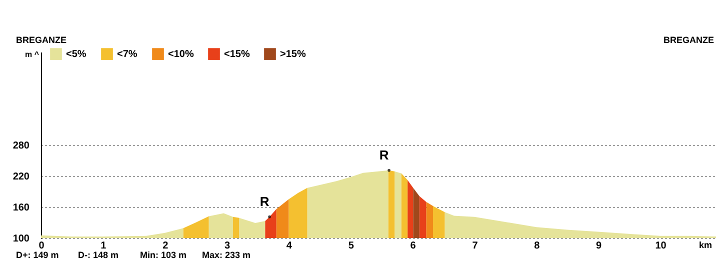 This screenshot has width=718, height=268. I want to click on x-tick-label: 0, so click(41, 246).